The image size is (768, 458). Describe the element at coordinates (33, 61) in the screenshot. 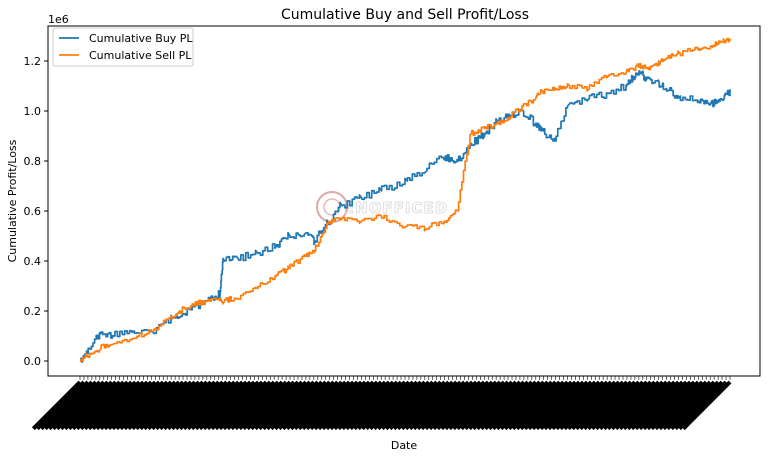

I see `y-tick-label: 1.2` at that location.